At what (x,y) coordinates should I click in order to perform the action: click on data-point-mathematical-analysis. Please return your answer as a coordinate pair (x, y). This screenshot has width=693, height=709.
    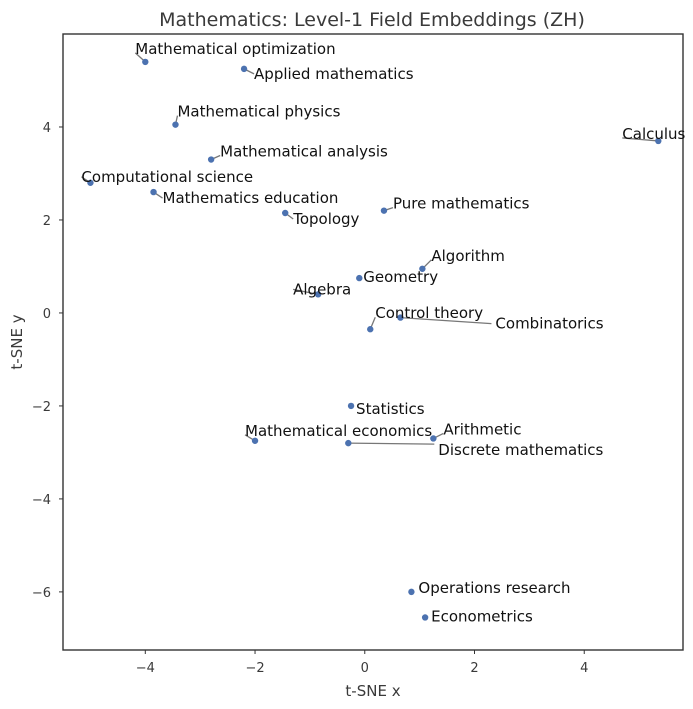
    Looking at the image, I should click on (211, 159).